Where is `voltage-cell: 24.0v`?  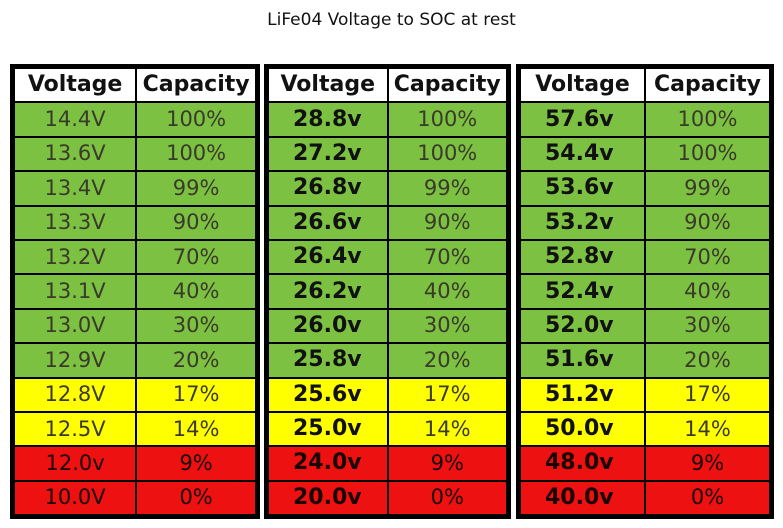 voltage-cell: 24.0v is located at coordinates (328, 463).